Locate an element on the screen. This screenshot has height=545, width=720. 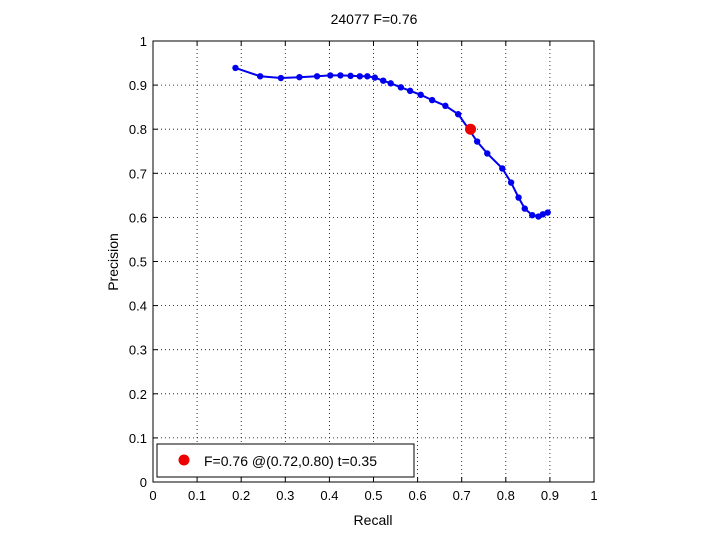
x-tick-label: 0.3 is located at coordinates (285, 495).